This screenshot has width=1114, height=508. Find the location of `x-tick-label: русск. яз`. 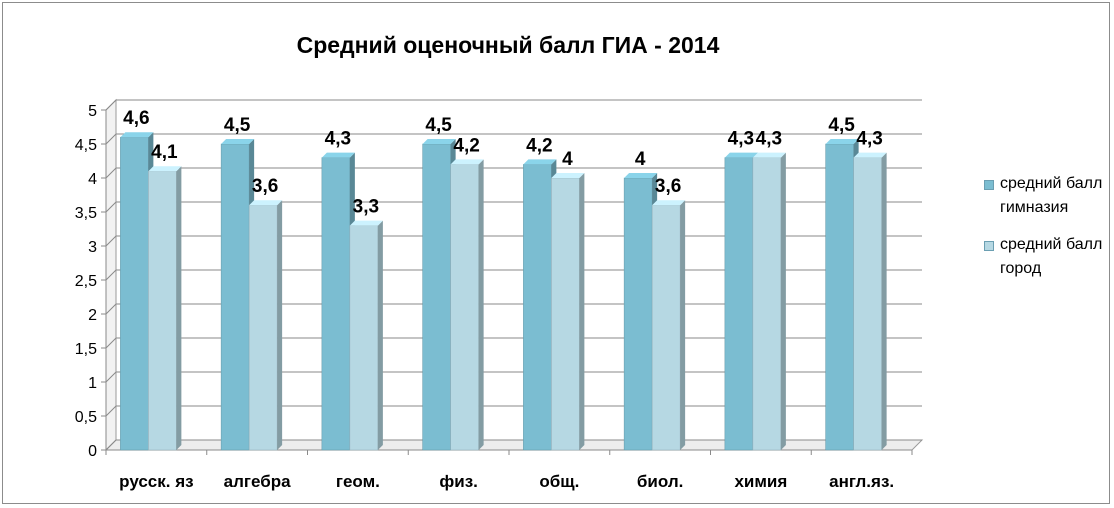

x-tick-label: русск. яз is located at coordinates (156, 481).